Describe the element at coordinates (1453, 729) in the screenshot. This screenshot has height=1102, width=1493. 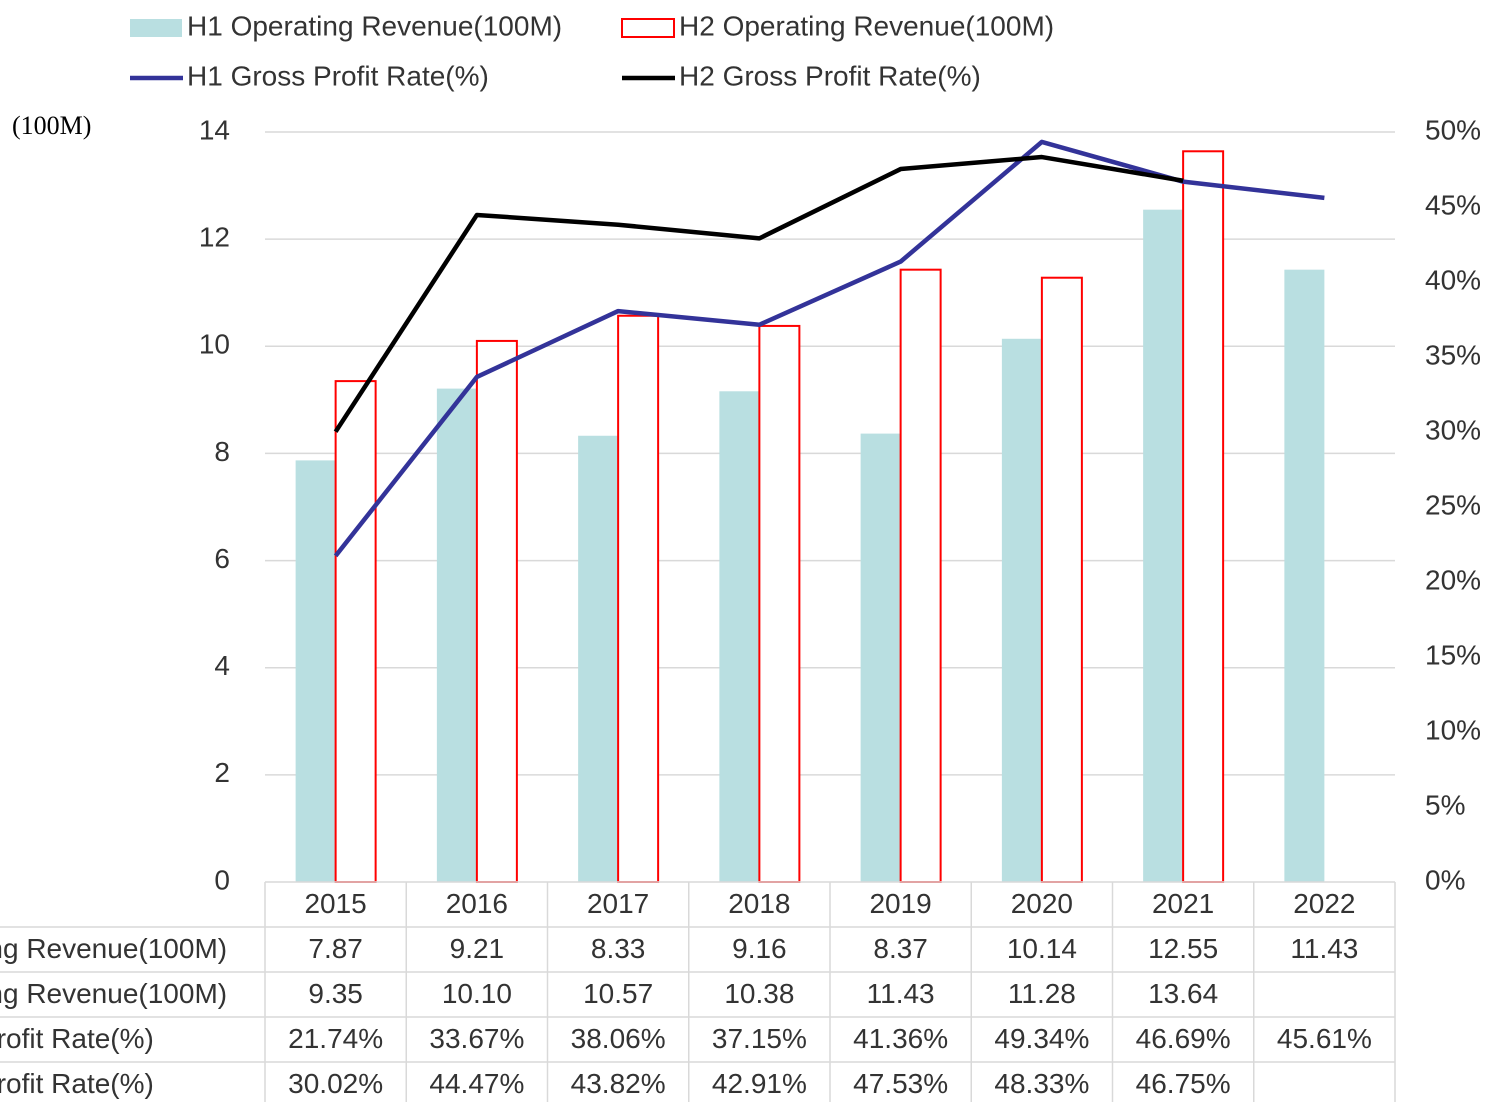
I see `y2-tick-label: 10%` at that location.